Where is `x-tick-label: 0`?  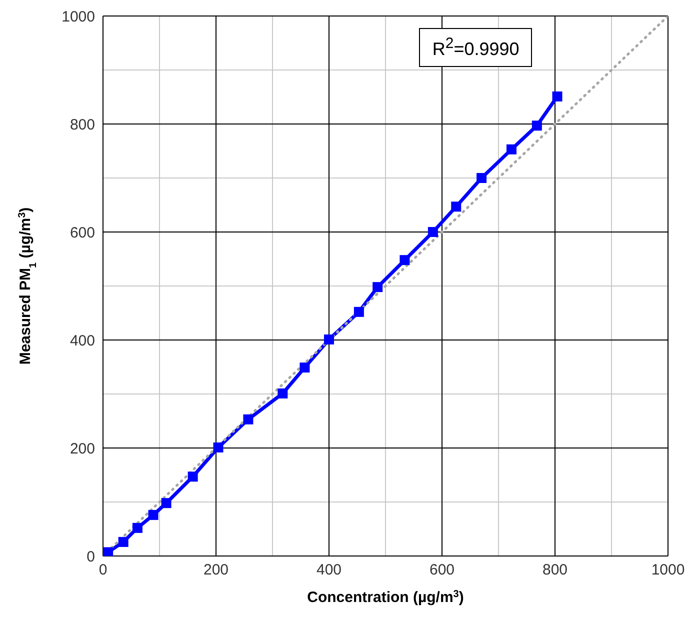 x-tick-label: 0 is located at coordinates (103, 570).